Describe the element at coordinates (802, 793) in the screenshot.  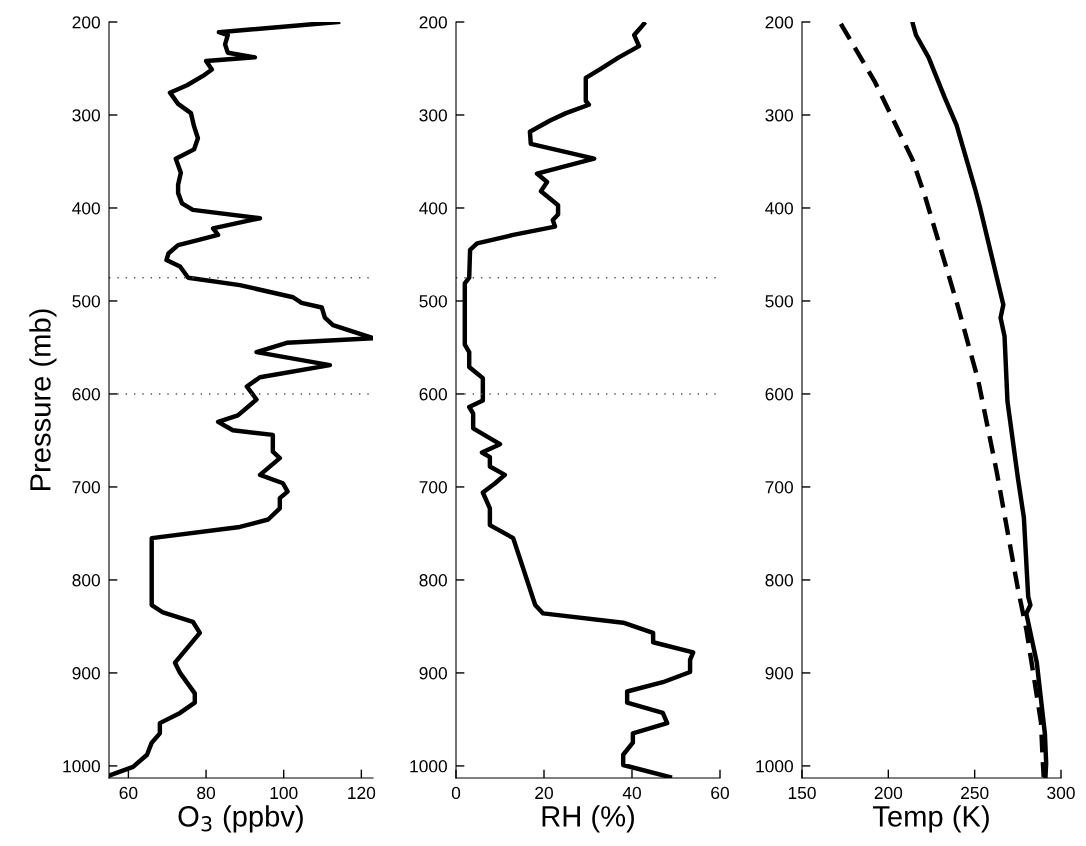
I see `x-tick-label: 150` at that location.